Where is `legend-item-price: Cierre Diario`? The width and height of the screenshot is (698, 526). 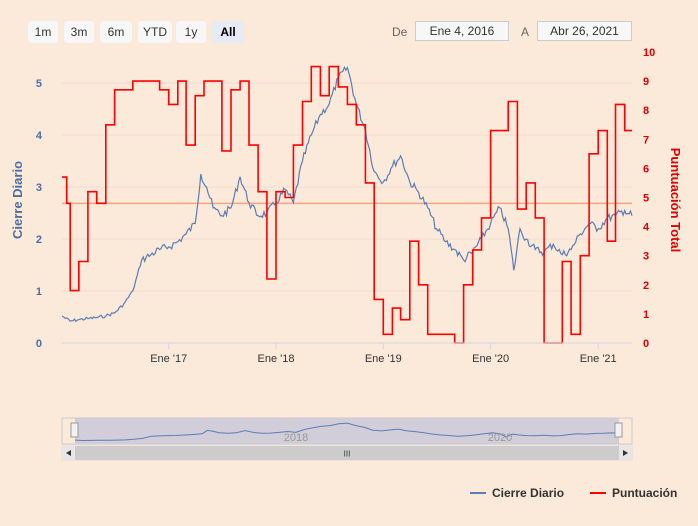 legend-item-price: Cierre Diario is located at coordinates (517, 493).